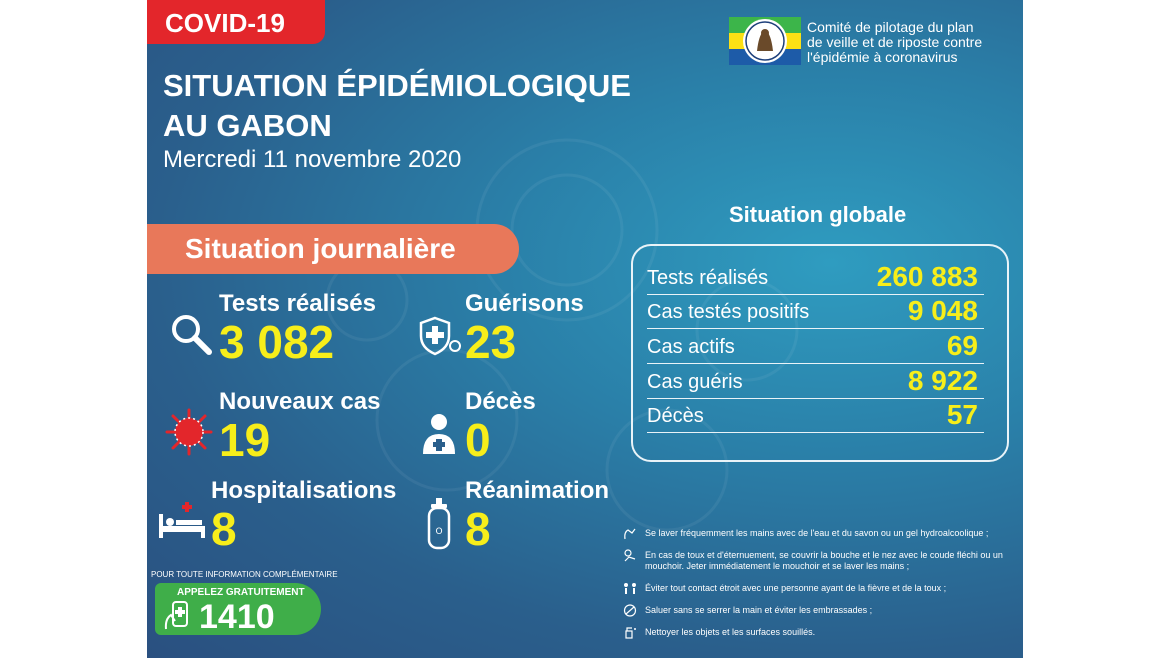  I want to click on global-row-value: 57, so click(962, 414).